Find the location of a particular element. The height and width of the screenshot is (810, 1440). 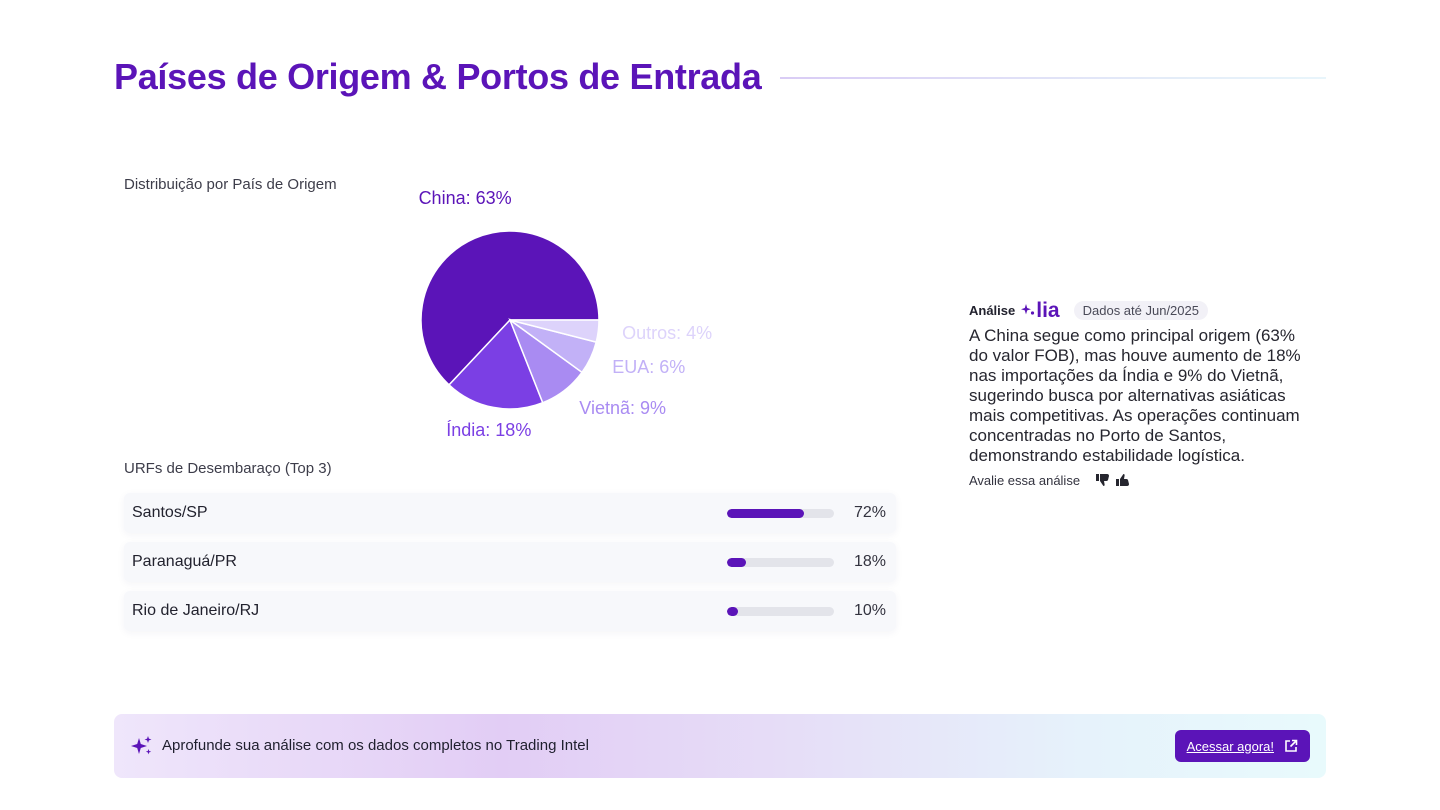

thumbs-up-icon is located at coordinates (1123, 480).